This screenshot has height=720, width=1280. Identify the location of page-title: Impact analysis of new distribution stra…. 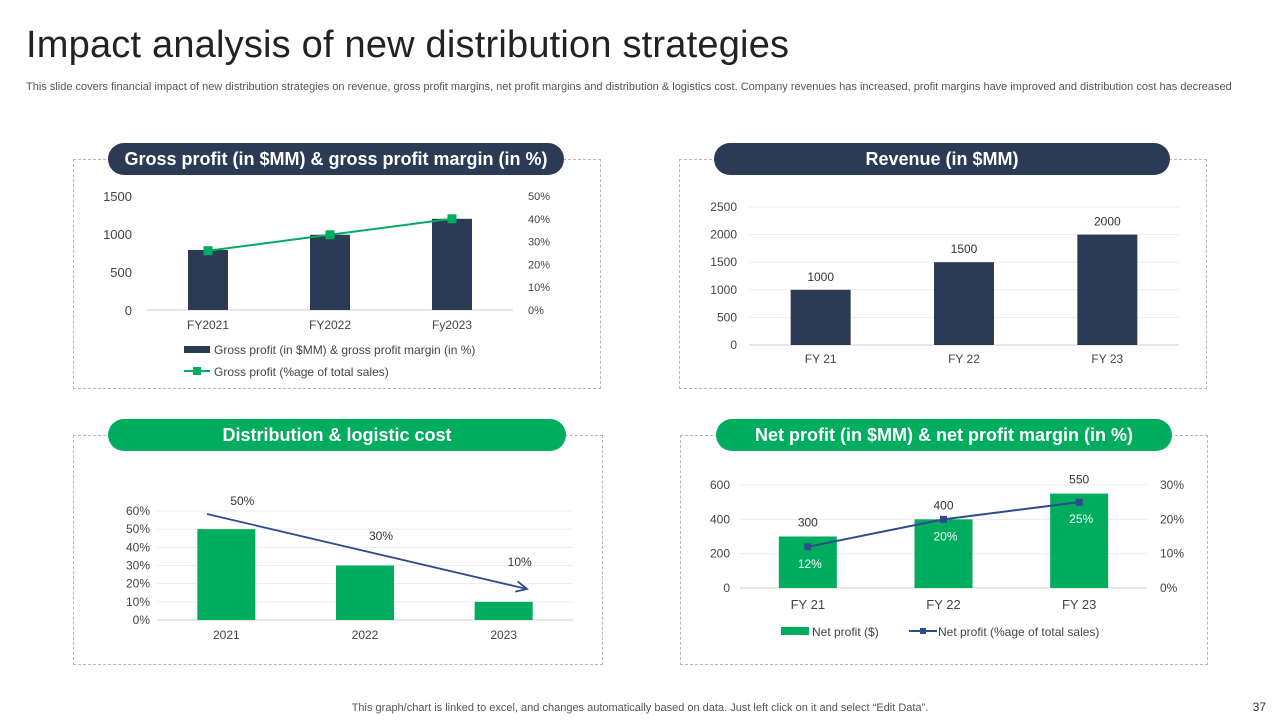
(408, 45).